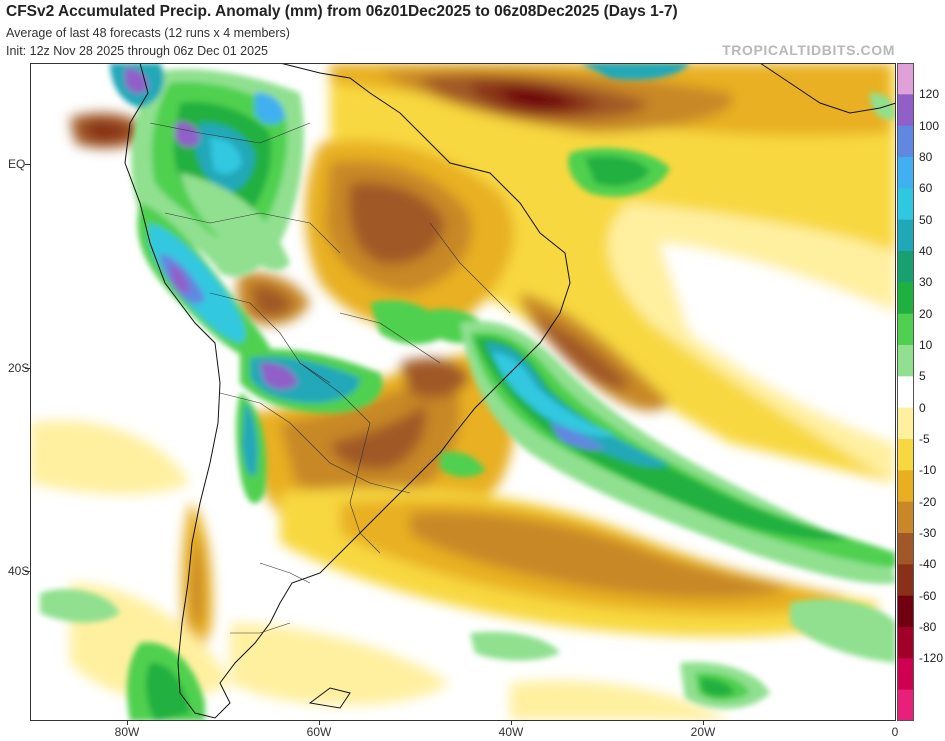 The image size is (945, 741). Describe the element at coordinates (928, 501) in the screenshot. I see `colorbar-label: -20` at that location.